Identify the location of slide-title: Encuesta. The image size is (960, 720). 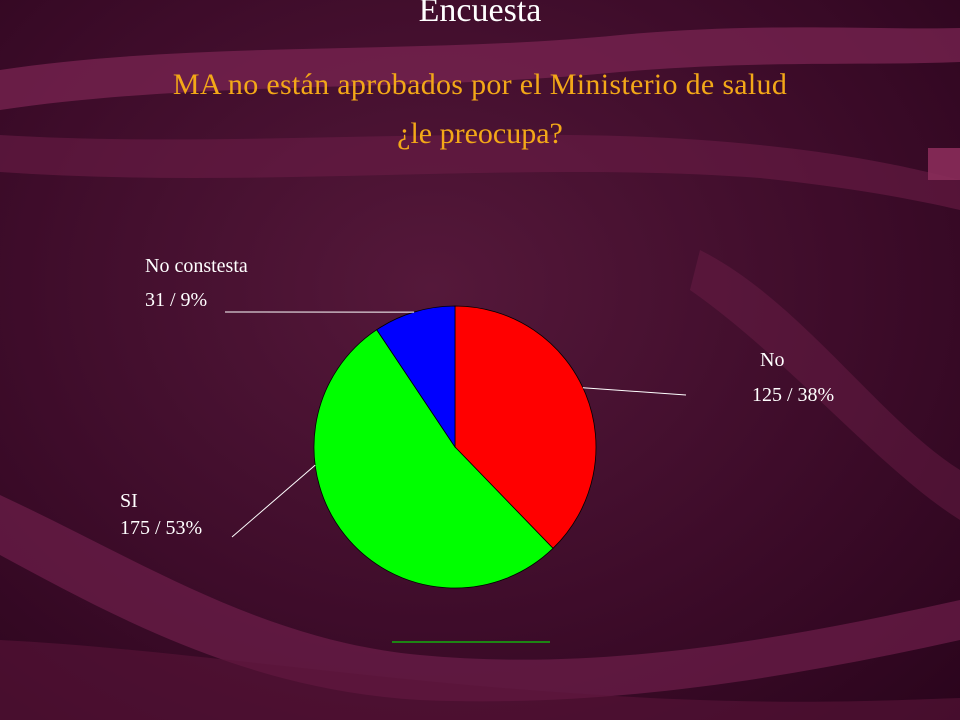
(480, 14).